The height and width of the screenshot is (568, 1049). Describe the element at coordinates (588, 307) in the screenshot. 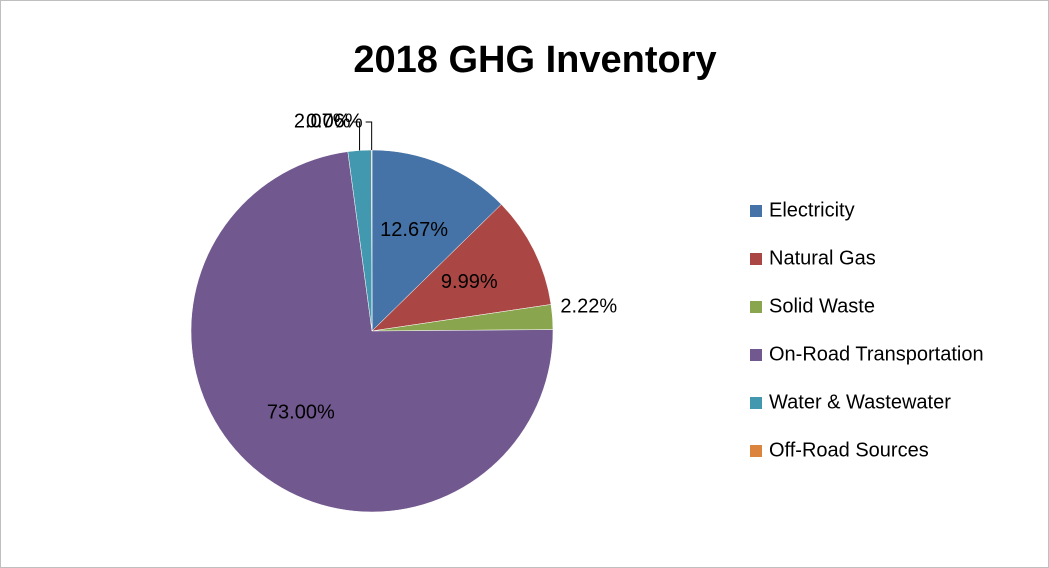

I see `data-label: 2.22%` at that location.